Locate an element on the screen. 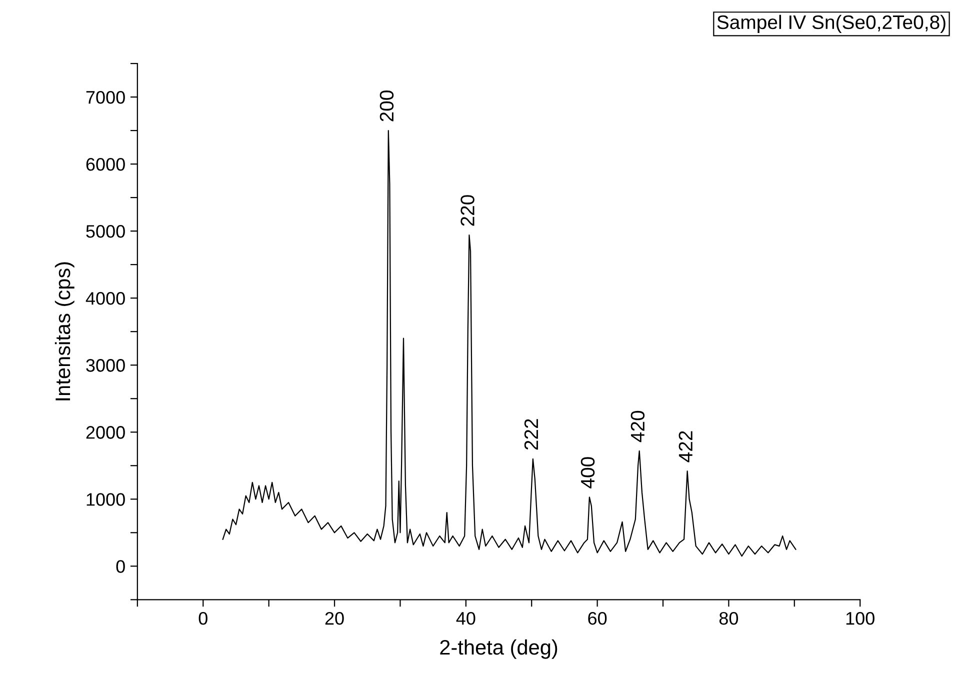  x-tick-label: 100 is located at coordinates (860, 618).